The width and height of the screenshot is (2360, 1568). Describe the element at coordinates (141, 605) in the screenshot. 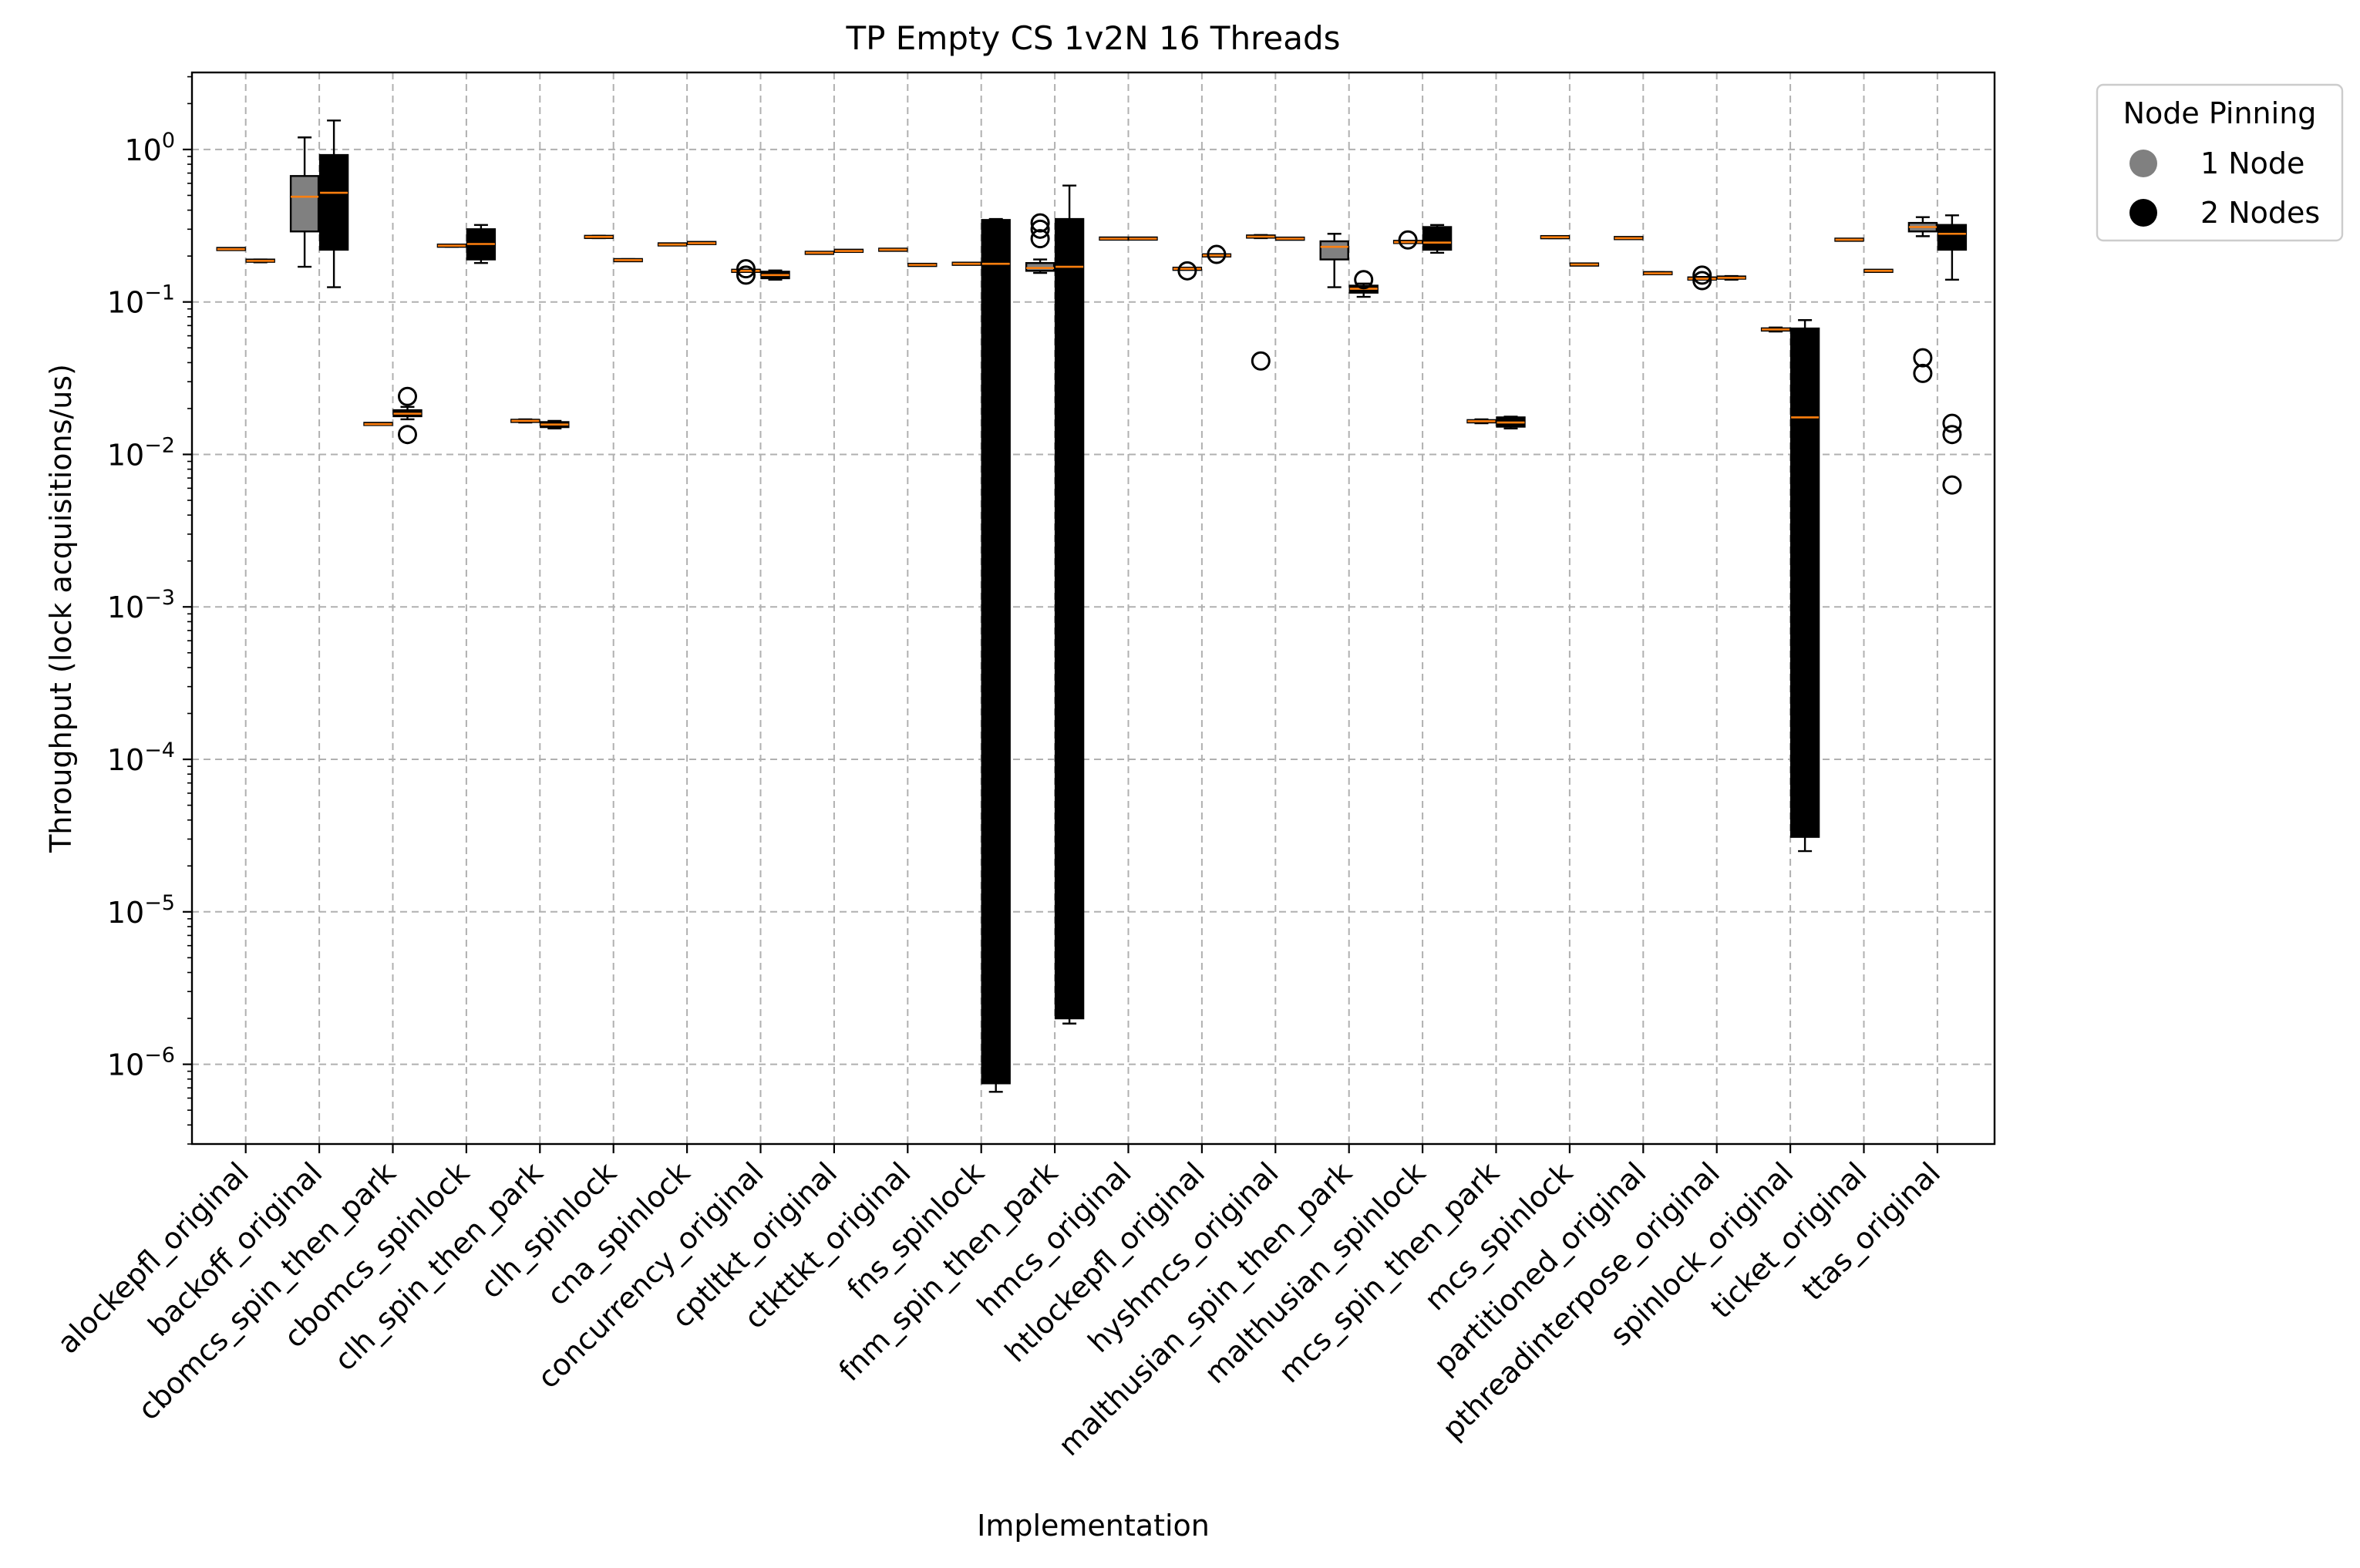

I see `y-tick-label: 10⁻³` at that location.